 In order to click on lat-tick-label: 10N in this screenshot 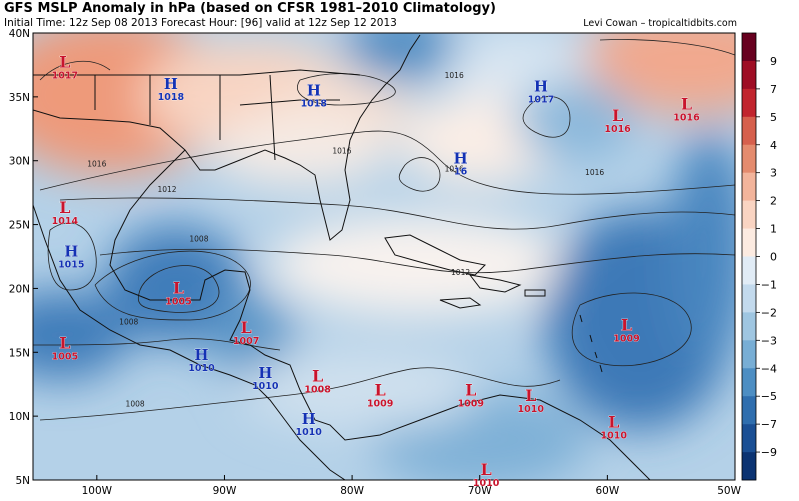, I will do `click(19, 417)`.